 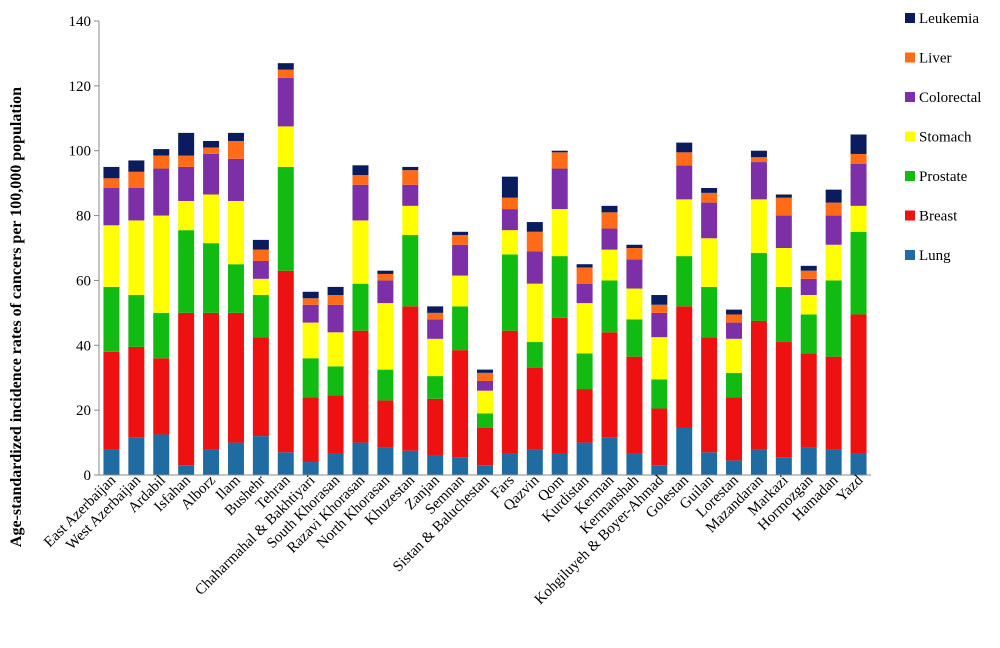 What do you see at coordinates (935, 256) in the screenshot?
I see `legend-label-lung: Lung` at bounding box center [935, 256].